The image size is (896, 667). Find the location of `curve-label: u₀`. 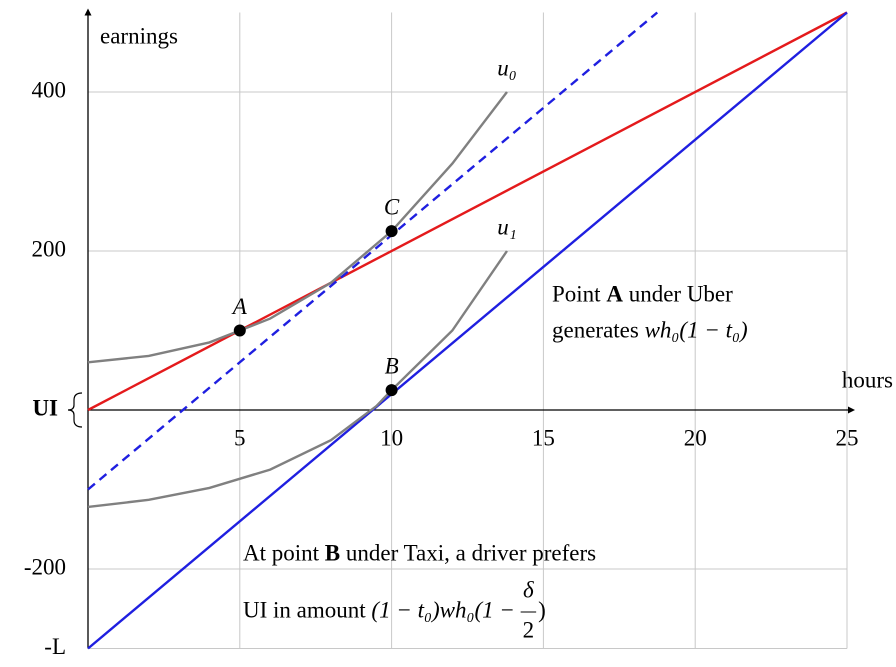

curve-label: u₀ is located at coordinates (507, 67).